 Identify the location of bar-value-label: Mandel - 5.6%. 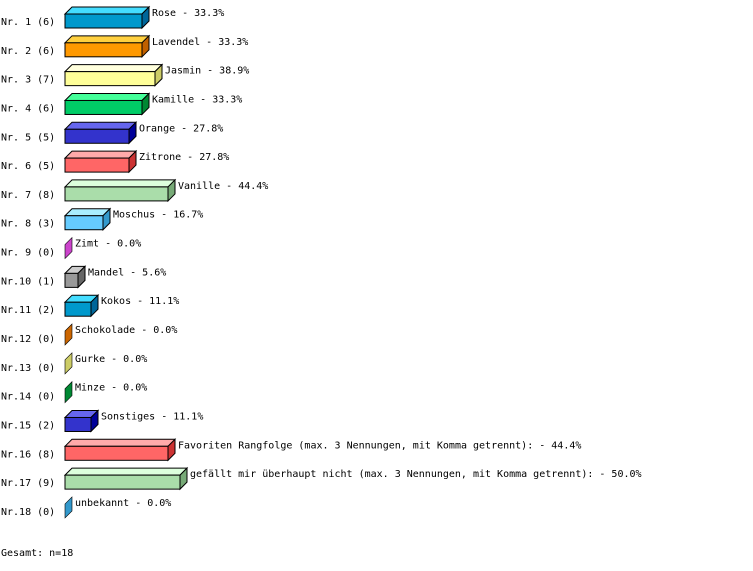
(127, 272).